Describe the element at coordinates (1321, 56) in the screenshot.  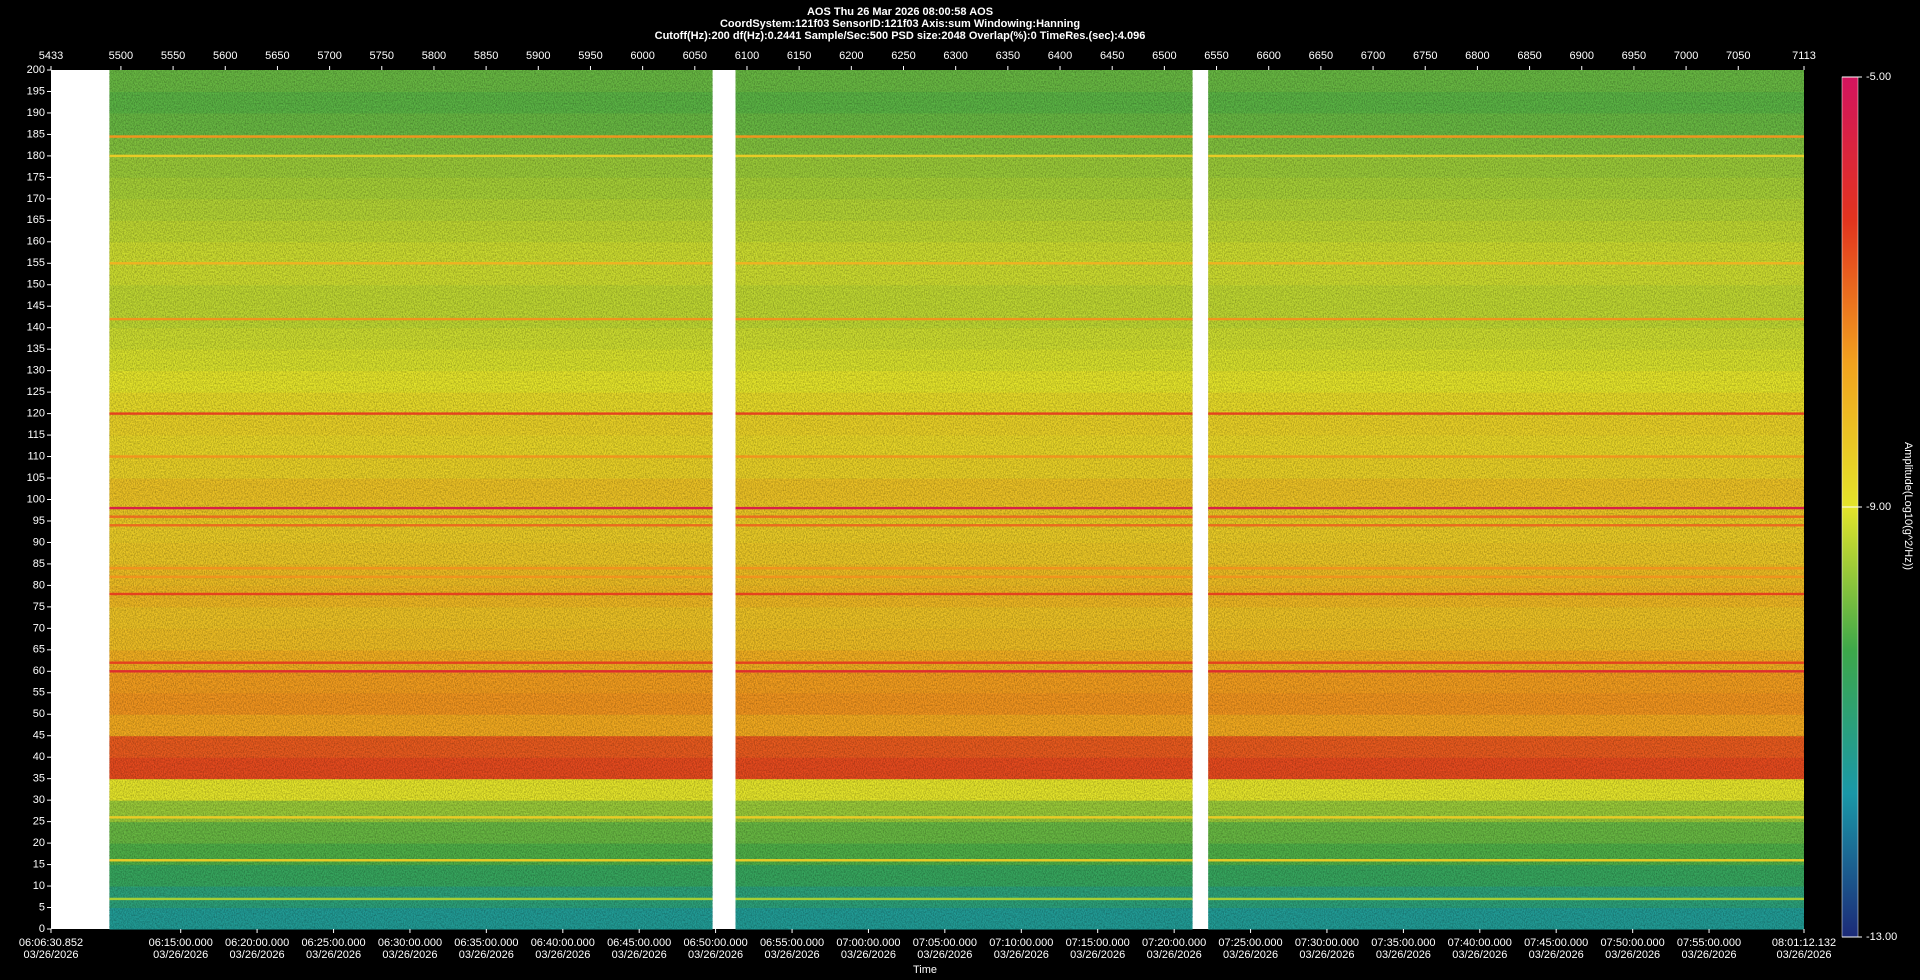
I see `x-tick-label: 6650` at that location.